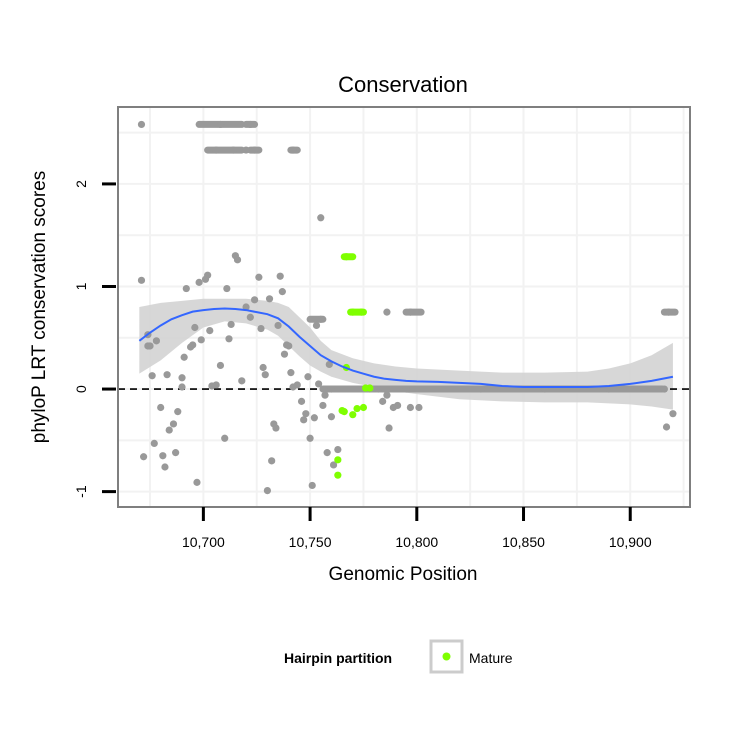  I want to click on y-tick-label: 0, so click(81, 389).